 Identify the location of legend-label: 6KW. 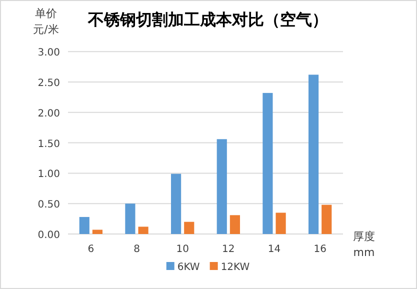
(188, 267).